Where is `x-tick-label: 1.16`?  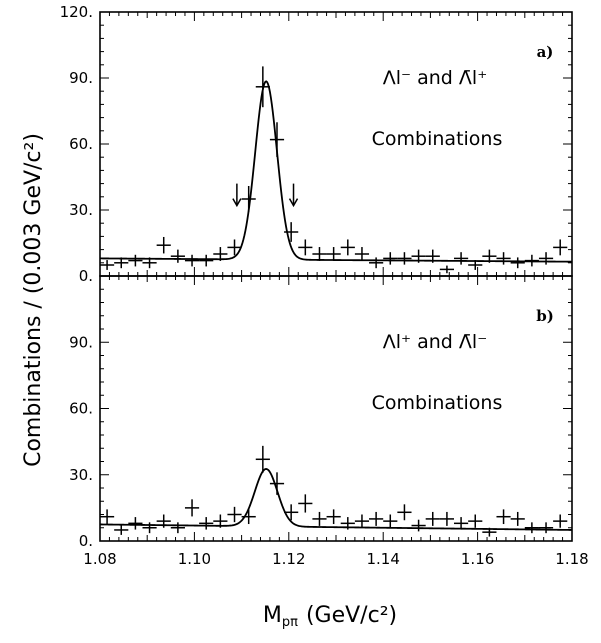
x-tick-label: 1.16 is located at coordinates (477, 559).